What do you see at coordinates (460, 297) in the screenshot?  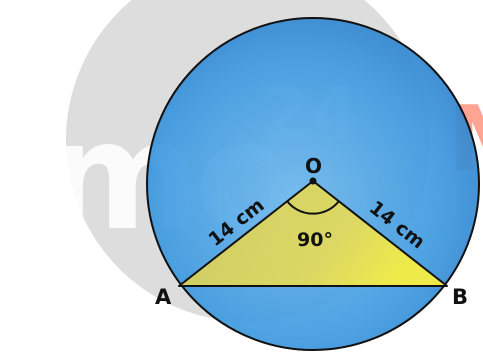 I see `point-b-label: B` at bounding box center [460, 297].